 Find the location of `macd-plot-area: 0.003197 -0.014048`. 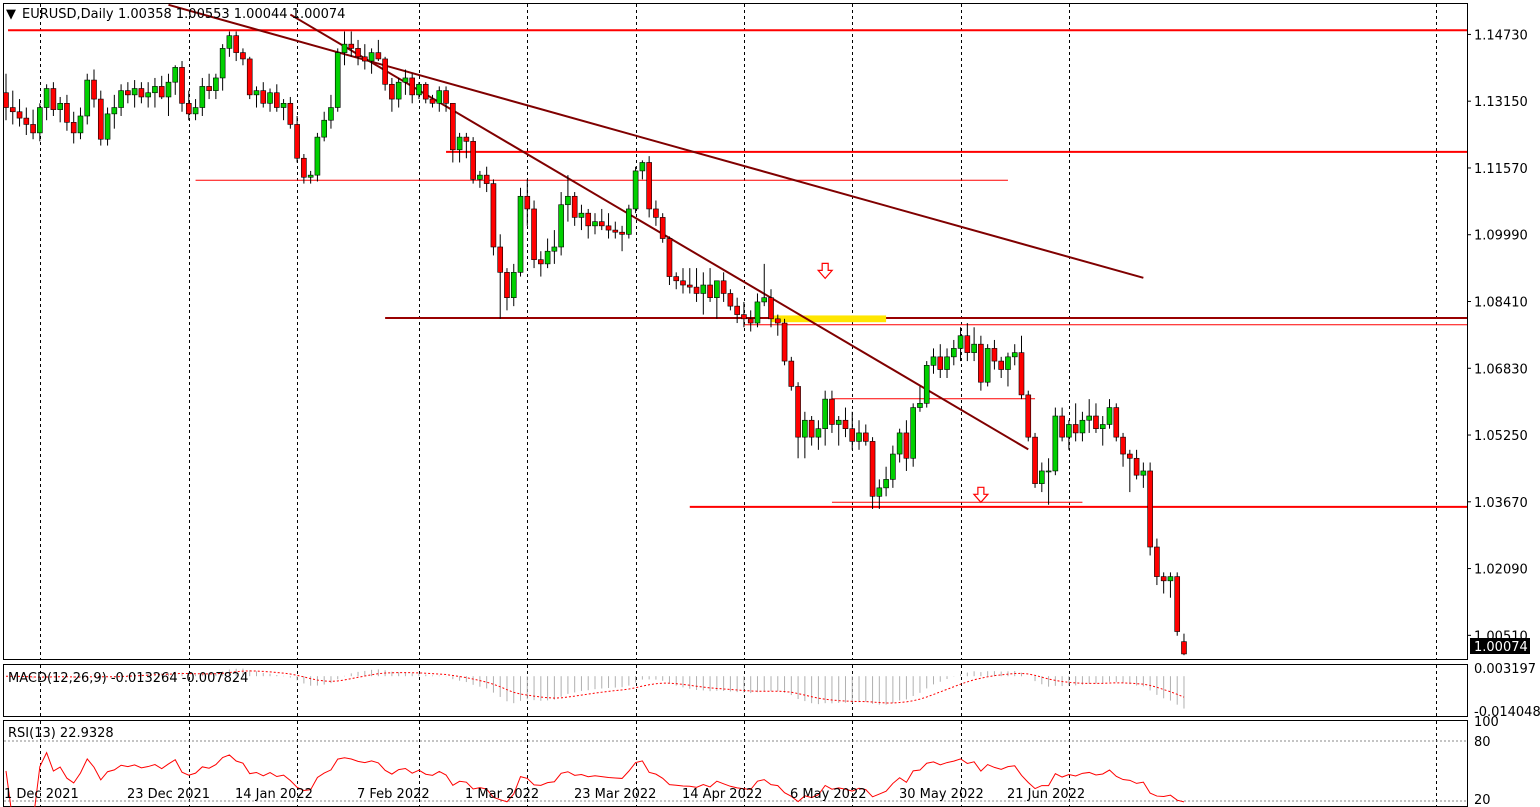

macd-plot-area: 0.003197 -0.014048 is located at coordinates (772, 691).